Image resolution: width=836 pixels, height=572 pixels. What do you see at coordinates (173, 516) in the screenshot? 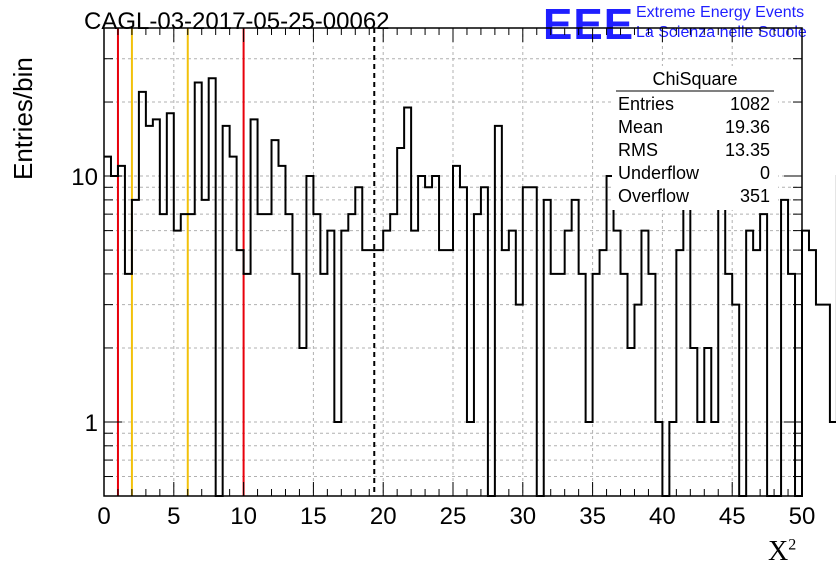
I see `x-tick-label: 5` at bounding box center [173, 516].